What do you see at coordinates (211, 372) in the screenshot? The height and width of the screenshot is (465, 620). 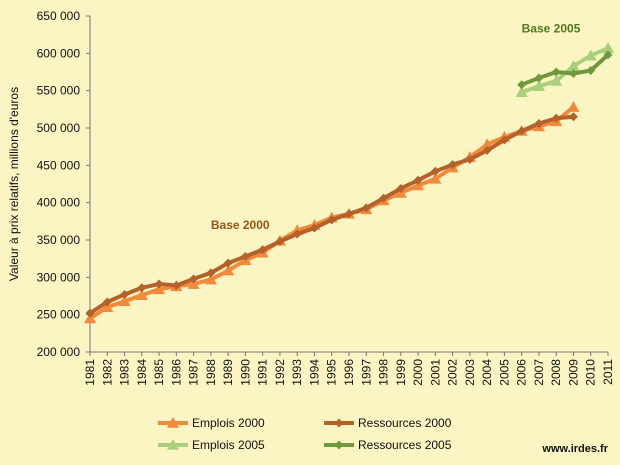 I see `x-tick-label: 1988` at bounding box center [211, 372].